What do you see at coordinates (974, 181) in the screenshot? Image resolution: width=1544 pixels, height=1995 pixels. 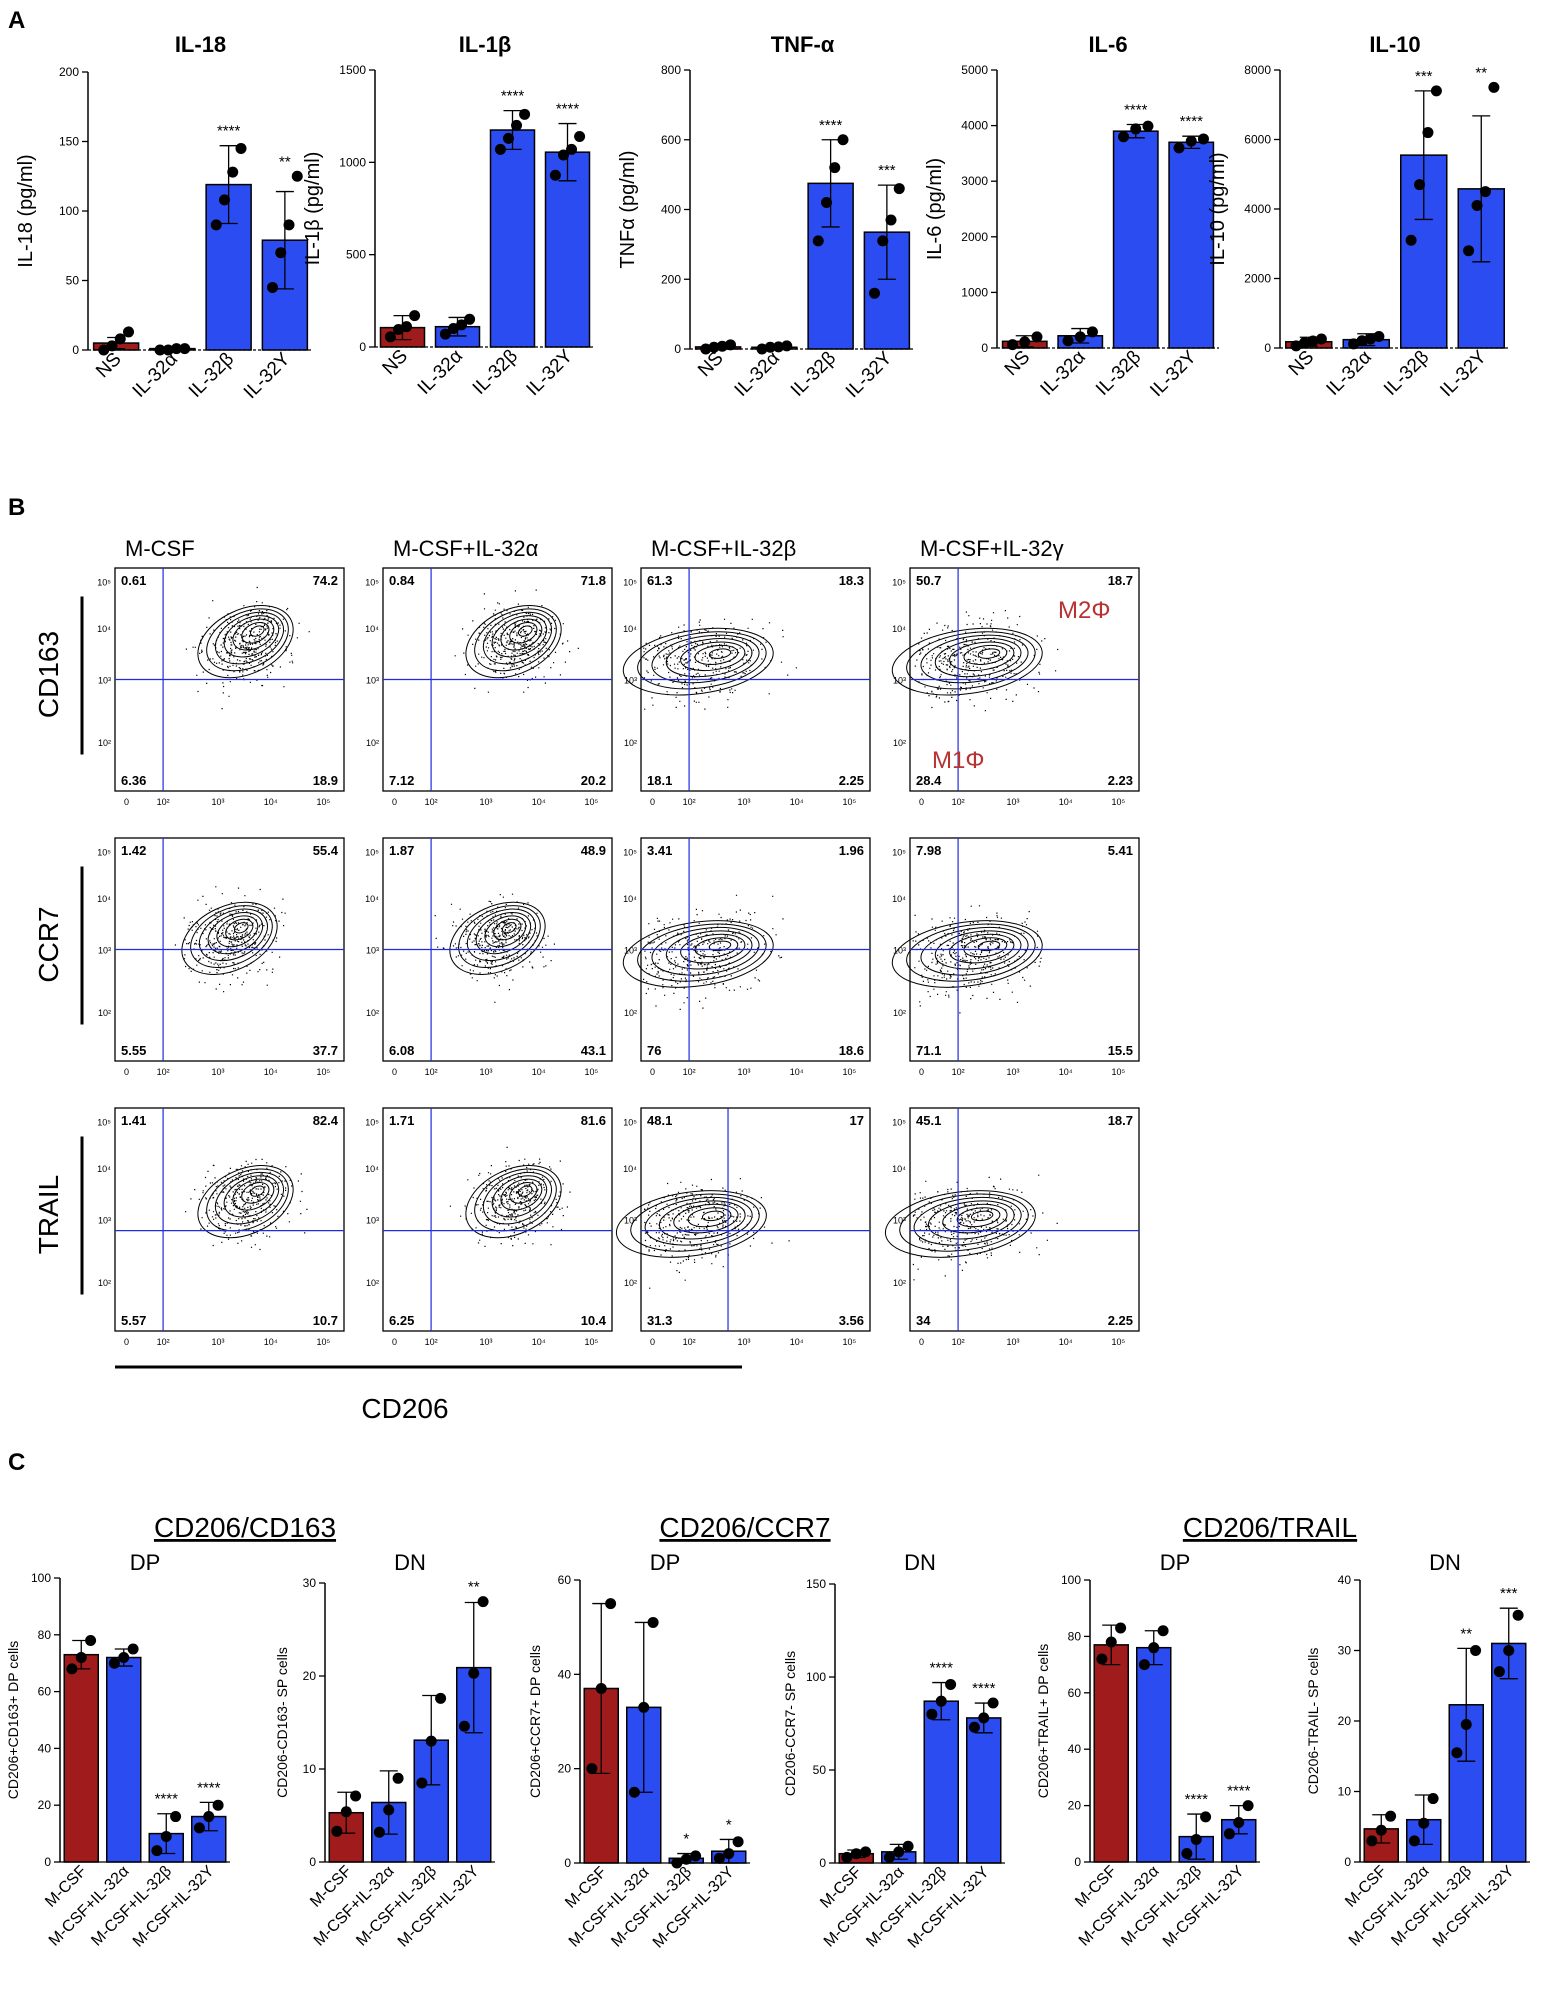 I see `y-tick-label: 3000` at bounding box center [974, 181].